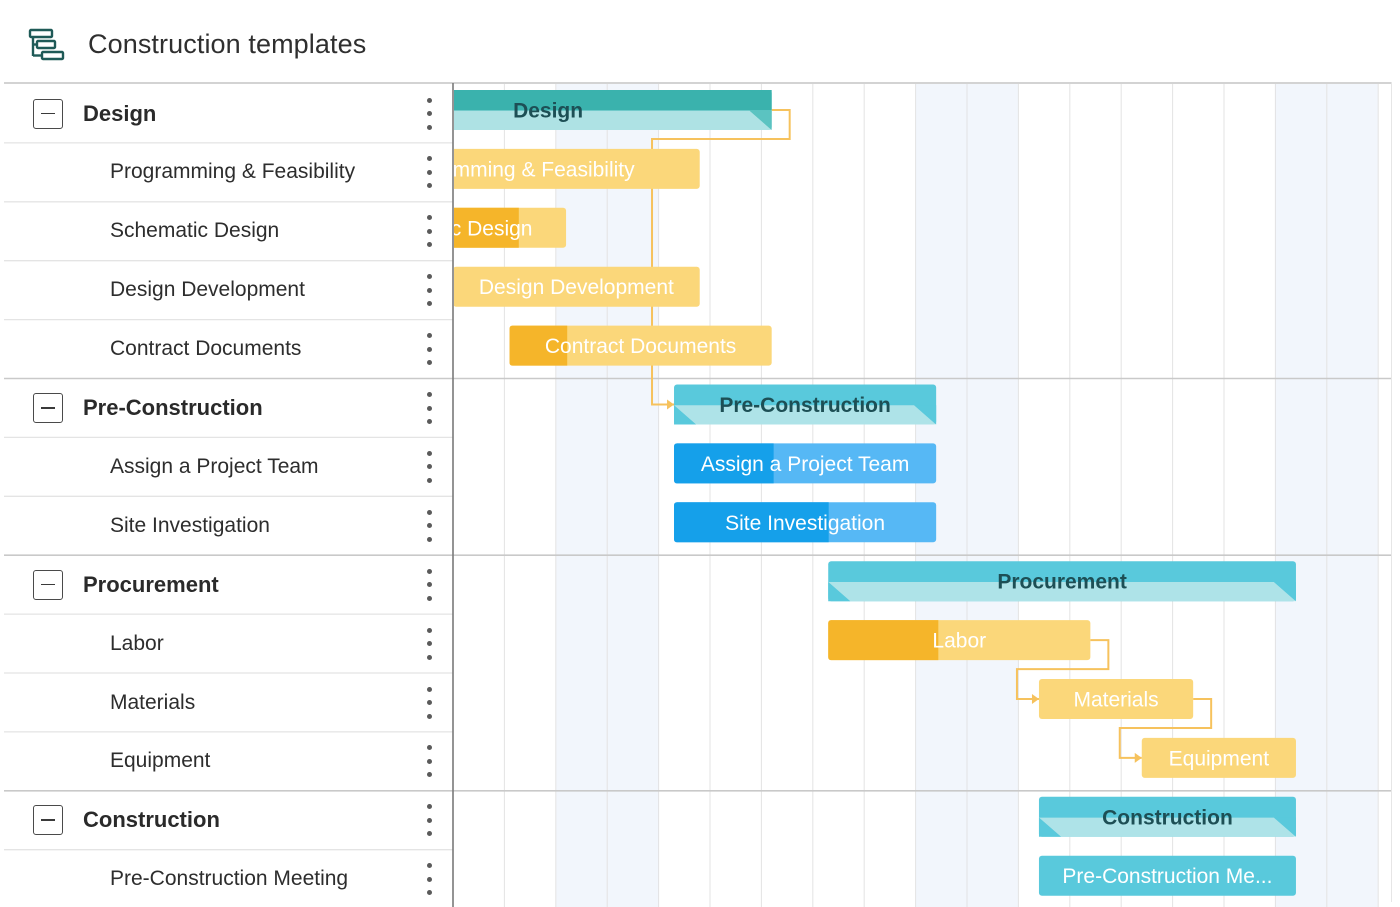  I want to click on task-bar-equipment: Equipment, so click(1218, 757).